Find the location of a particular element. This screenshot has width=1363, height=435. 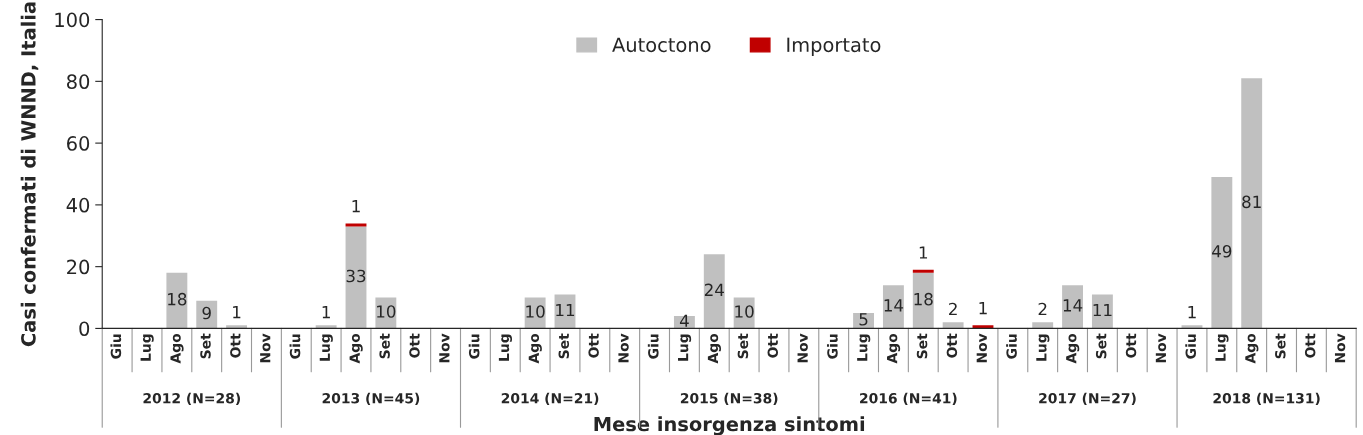

text: 2017 (N=27) is located at coordinates (1087, 399).